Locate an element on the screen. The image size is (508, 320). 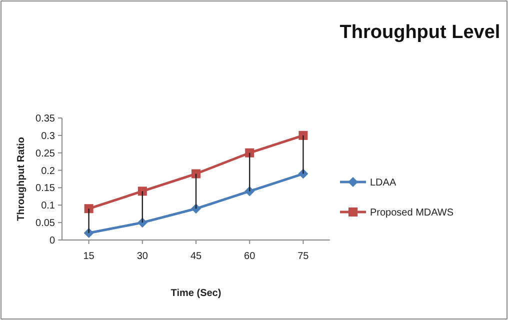
x-tick-label: 15 is located at coordinates (89, 256).